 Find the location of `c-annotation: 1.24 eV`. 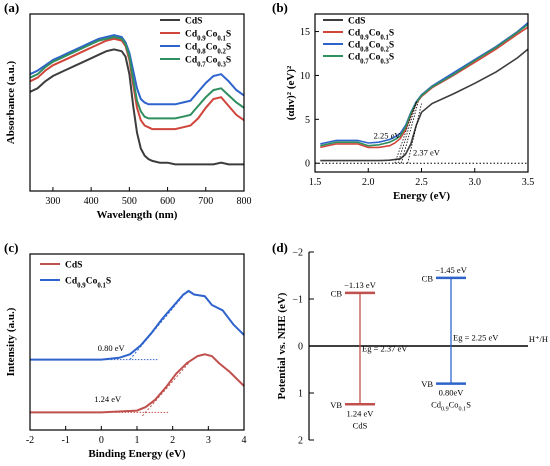

c-annotation: 1.24 eV is located at coordinates (108, 399).